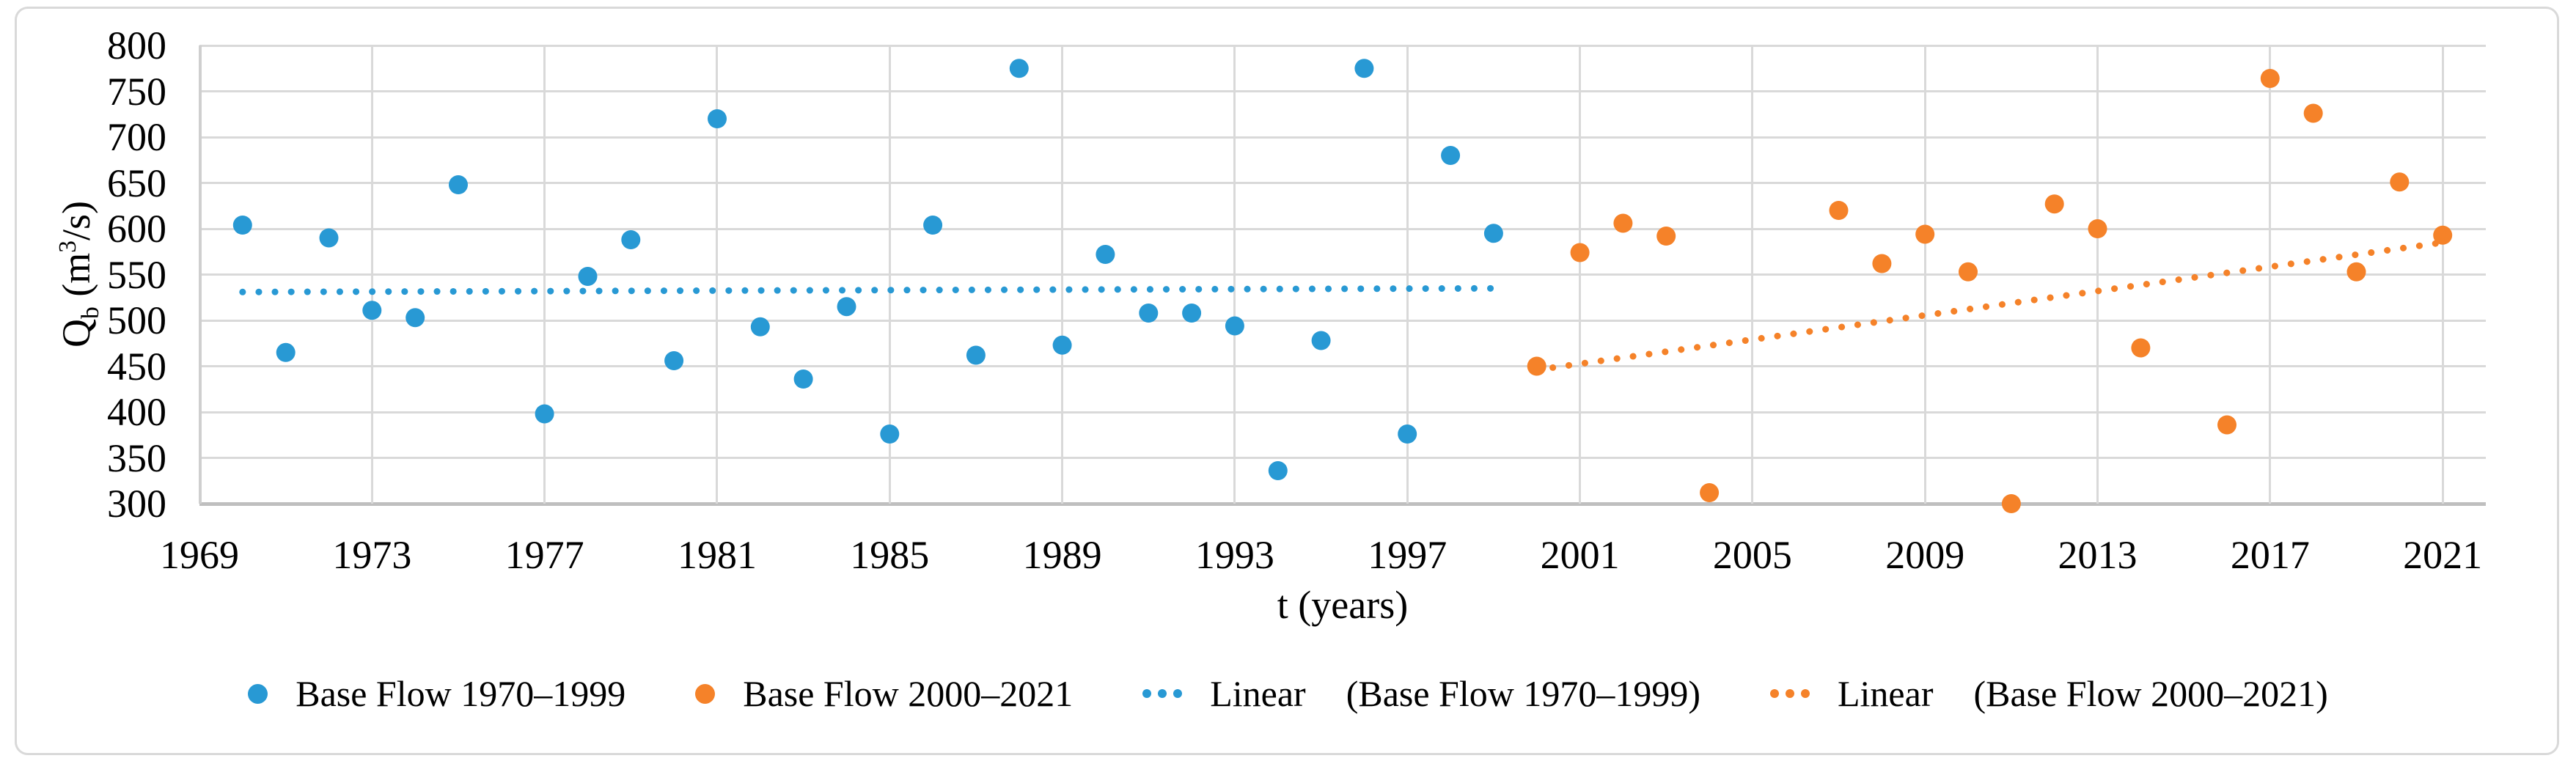 This screenshot has width=2576, height=761. I want to click on data-point-base-flow-1970–1999-1984, so click(847, 307).